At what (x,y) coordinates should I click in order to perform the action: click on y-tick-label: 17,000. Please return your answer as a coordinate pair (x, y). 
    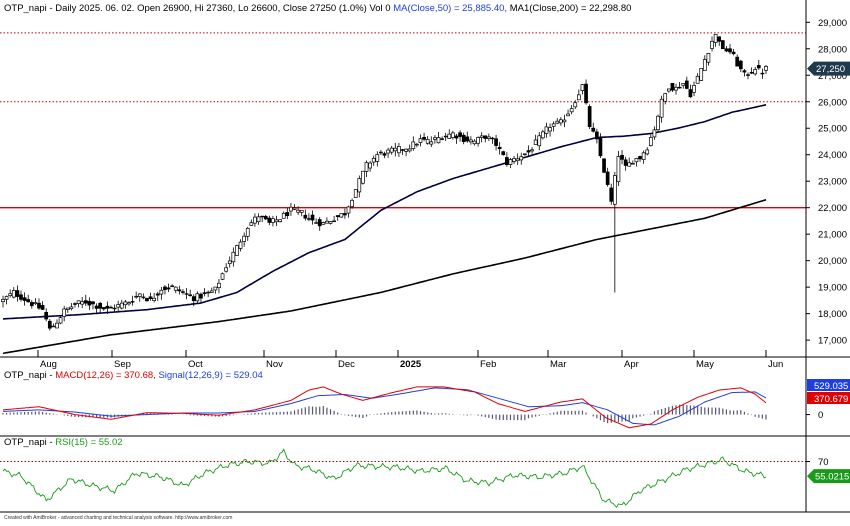
    Looking at the image, I should click on (832, 341).